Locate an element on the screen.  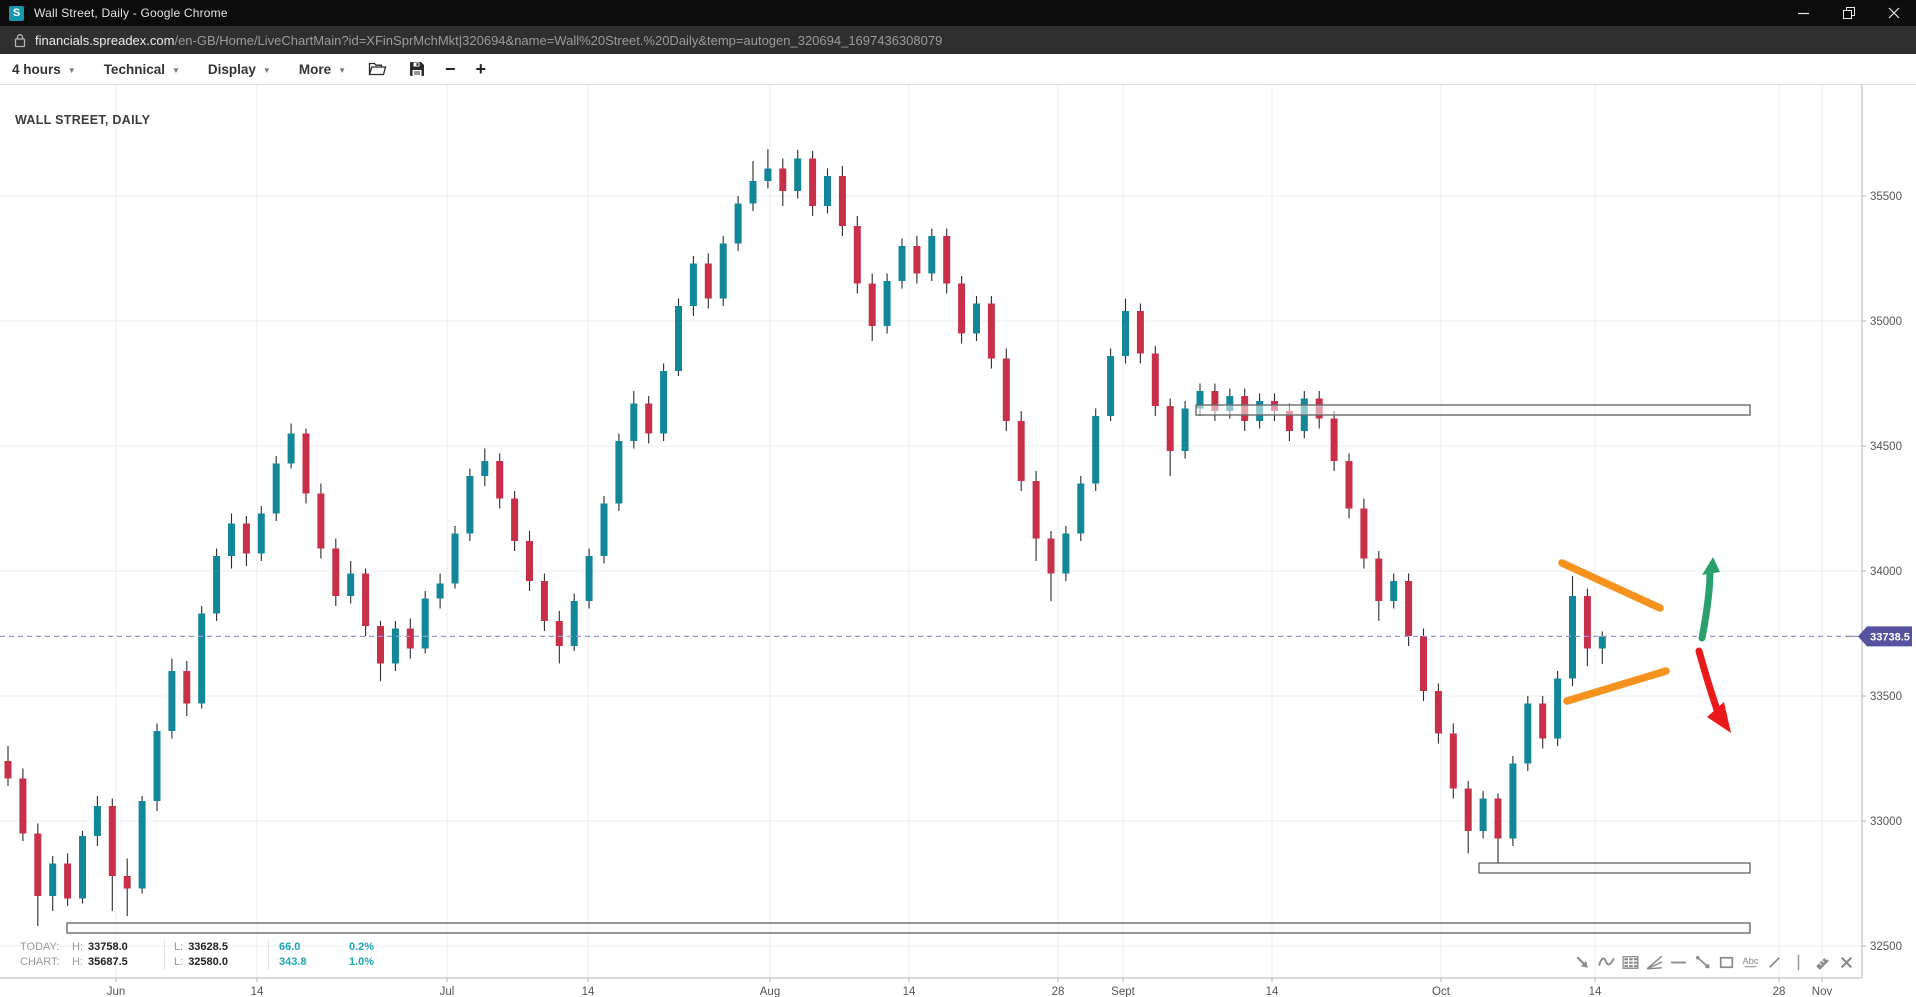
grid-table-button is located at coordinates (1630, 962).